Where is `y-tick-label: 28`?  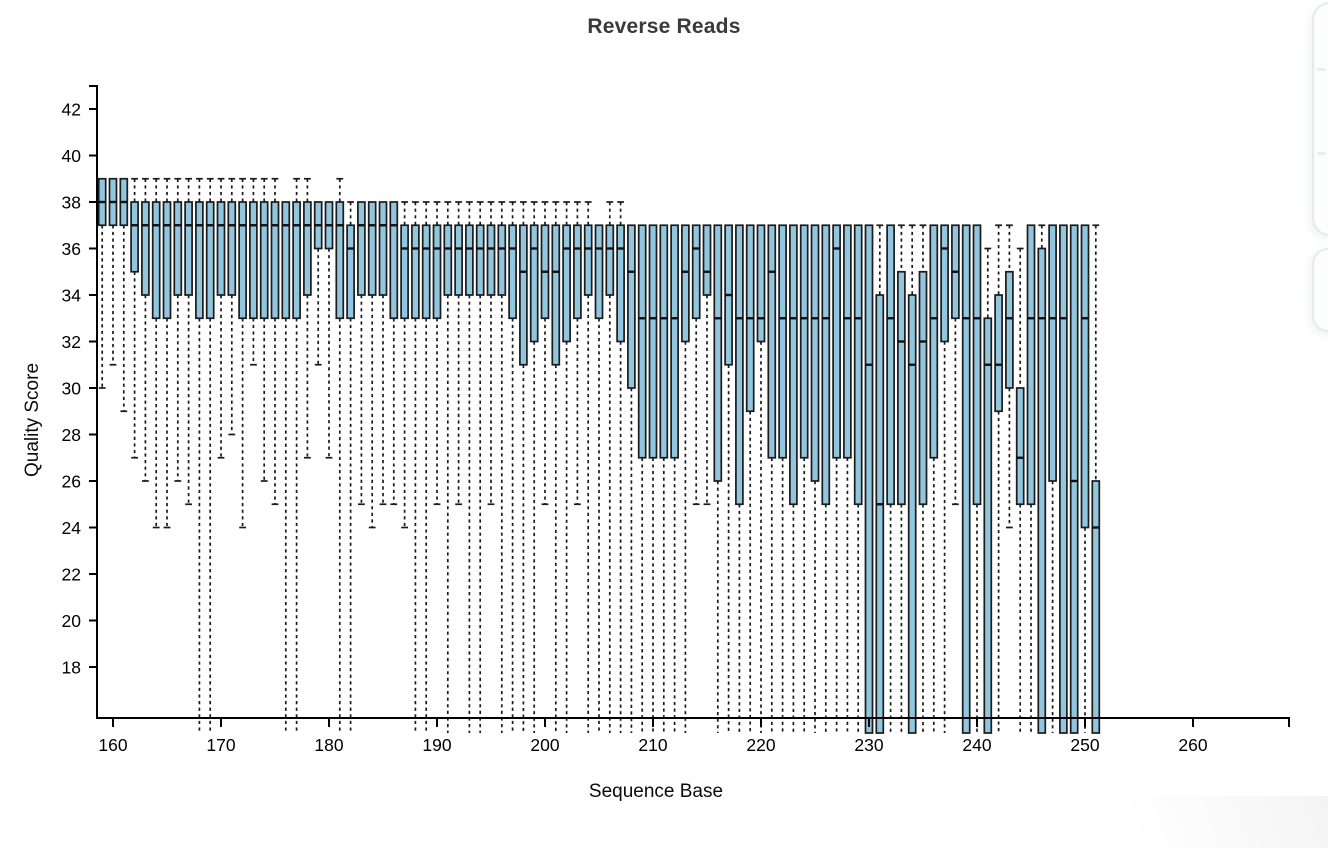
y-tick-label: 28 is located at coordinates (71, 435).